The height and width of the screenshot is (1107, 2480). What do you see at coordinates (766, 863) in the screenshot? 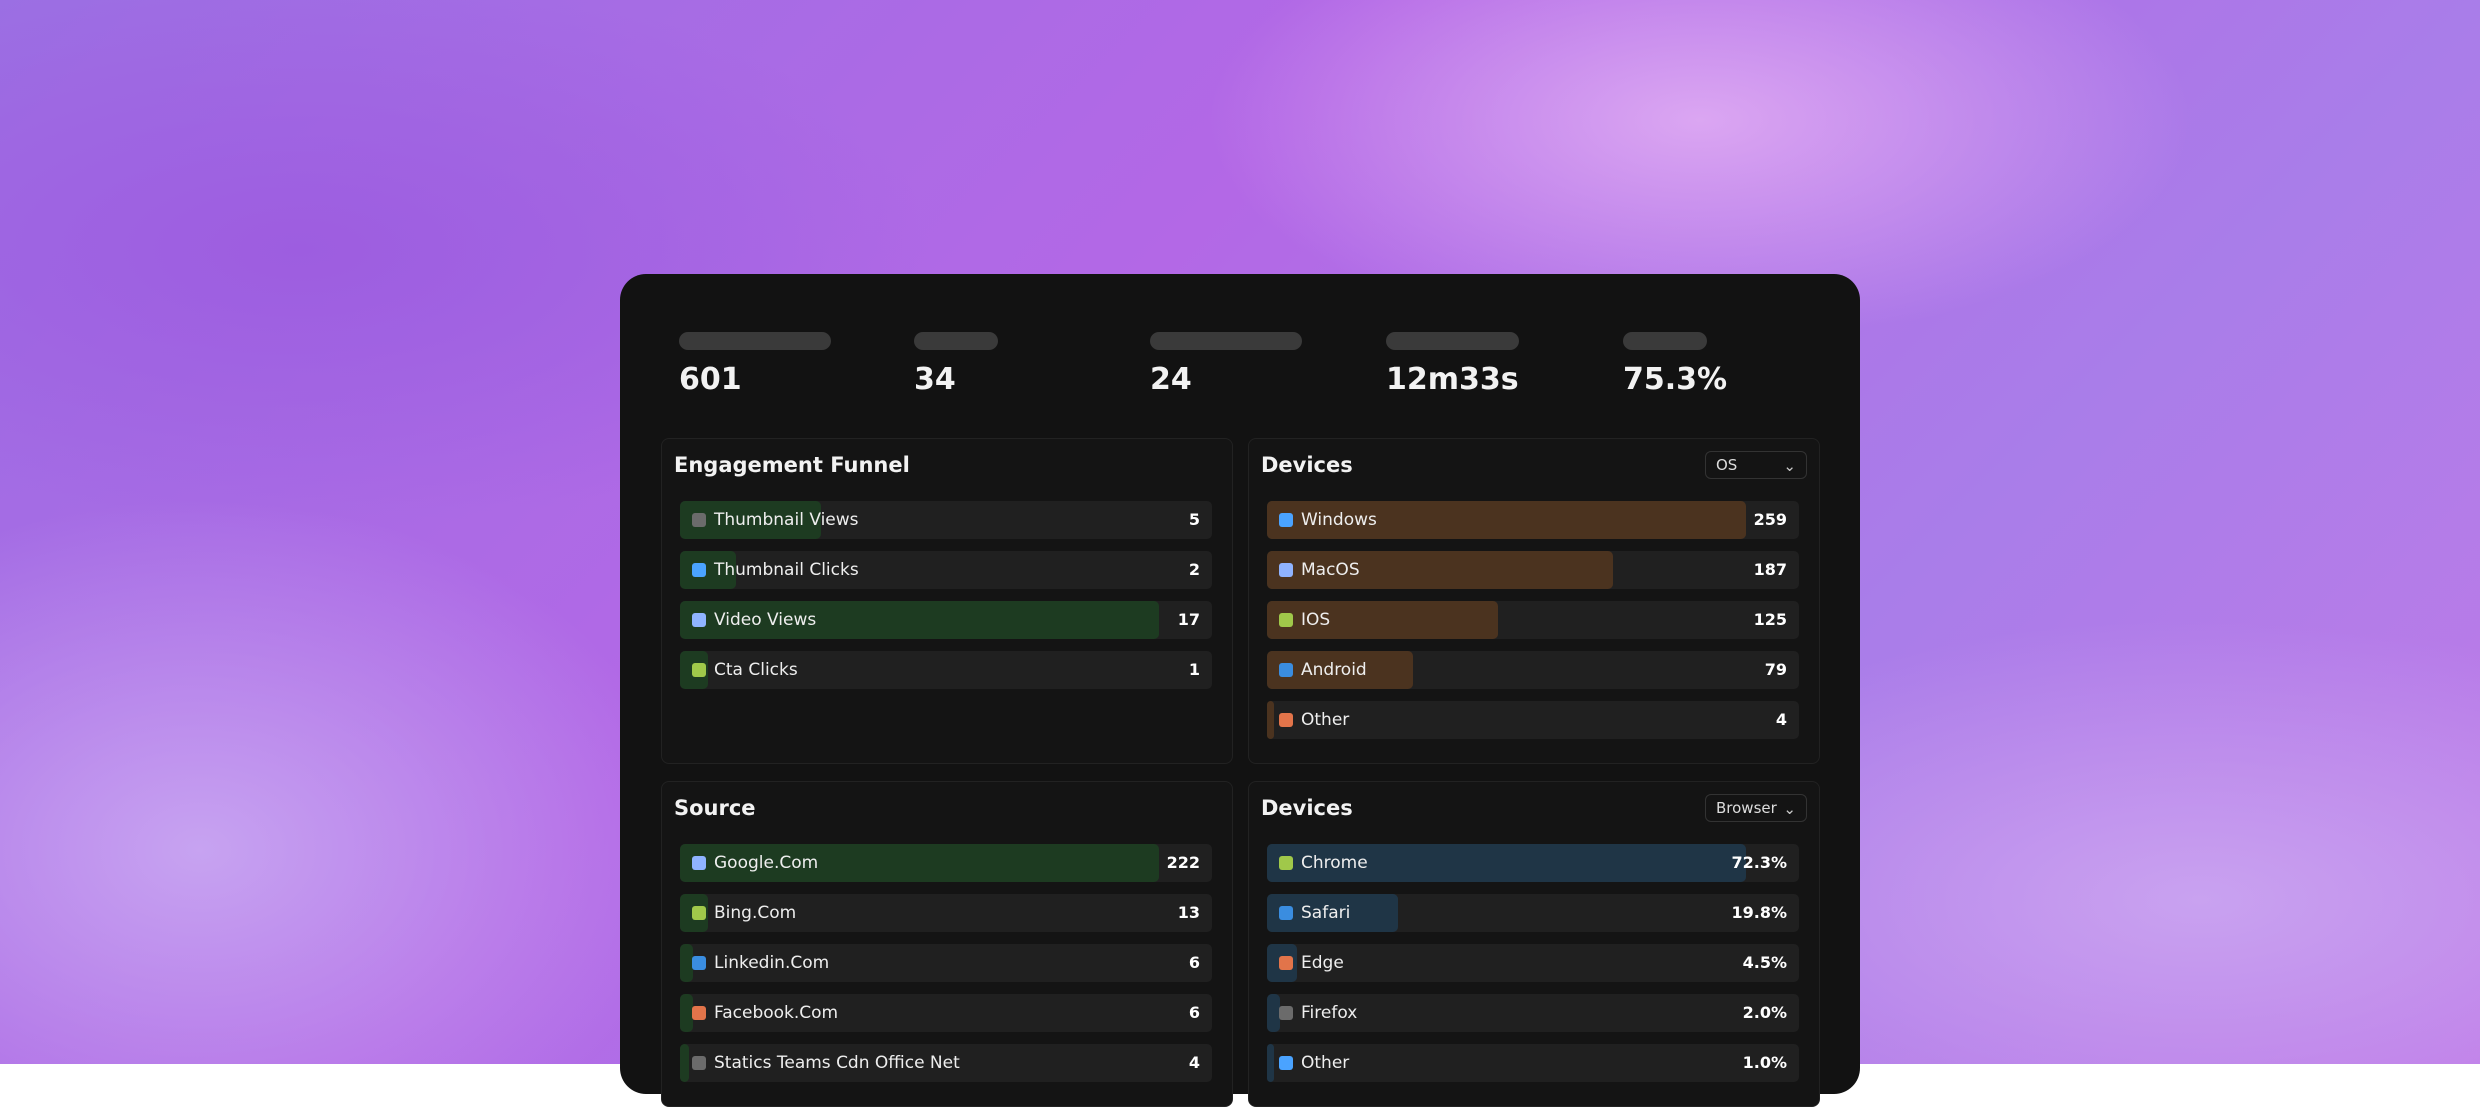
I see `row-label: Google.Com` at bounding box center [766, 863].